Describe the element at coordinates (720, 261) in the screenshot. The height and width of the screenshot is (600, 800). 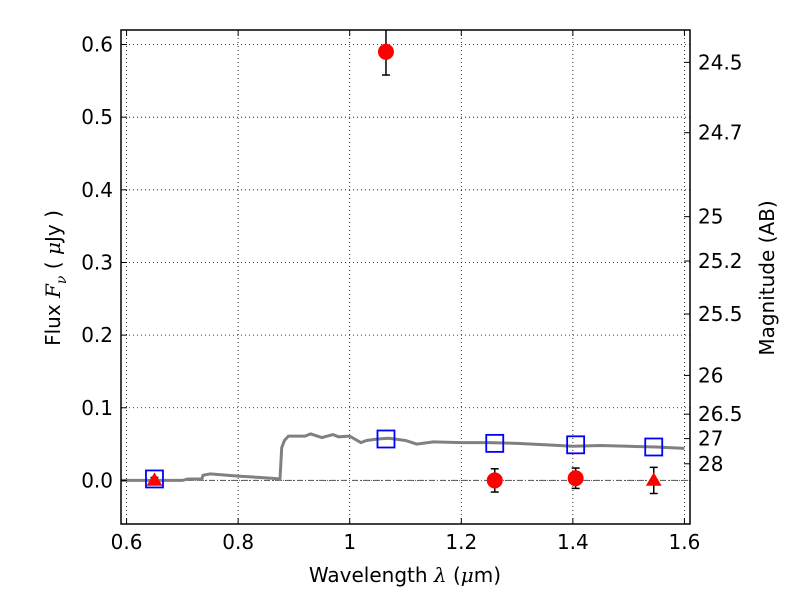
I see `mag-tick-label: 25.2` at that location.